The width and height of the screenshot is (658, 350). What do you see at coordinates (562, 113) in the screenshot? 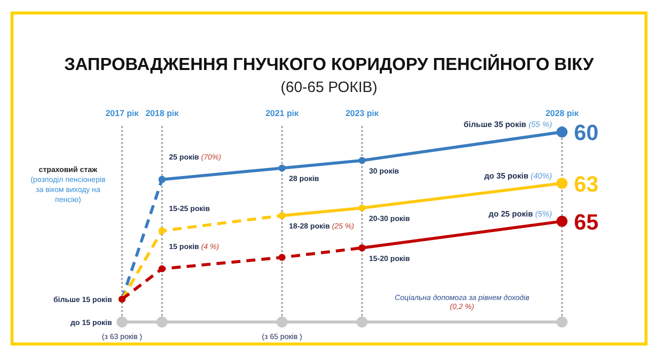
I see `x-tick-label: 2028 рік` at bounding box center [562, 113].